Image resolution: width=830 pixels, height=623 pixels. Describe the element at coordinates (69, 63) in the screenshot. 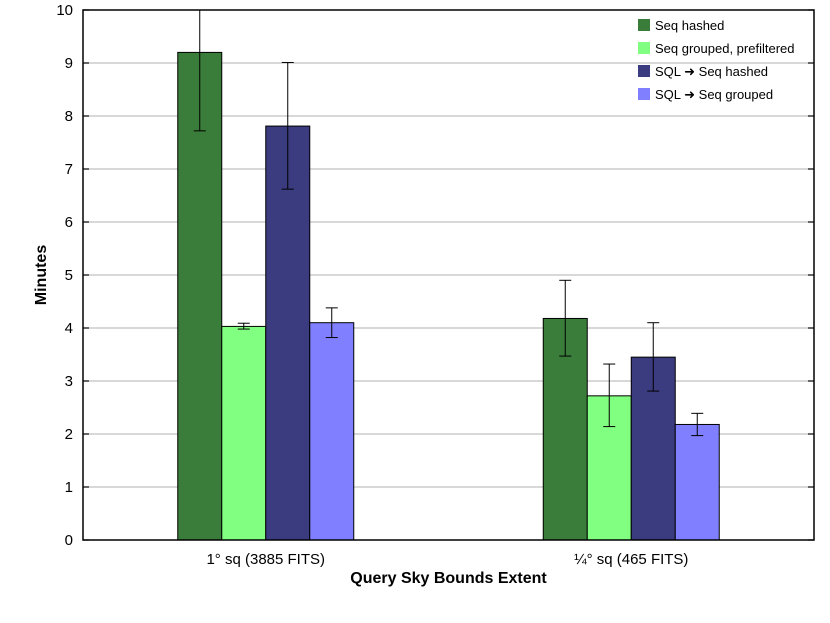

I see `y-tick-label: 9` at that location.